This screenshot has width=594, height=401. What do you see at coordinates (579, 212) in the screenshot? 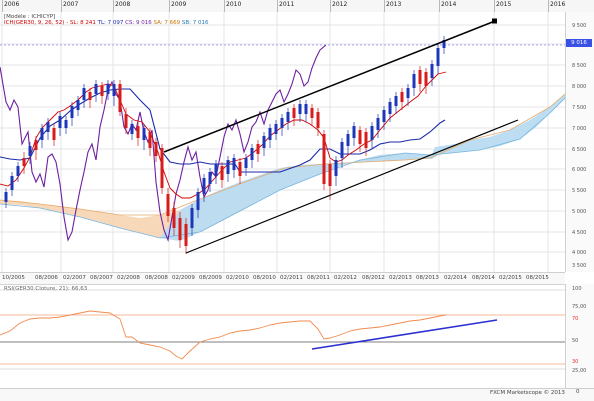
I see `price-tick: 5 000` at bounding box center [579, 212].